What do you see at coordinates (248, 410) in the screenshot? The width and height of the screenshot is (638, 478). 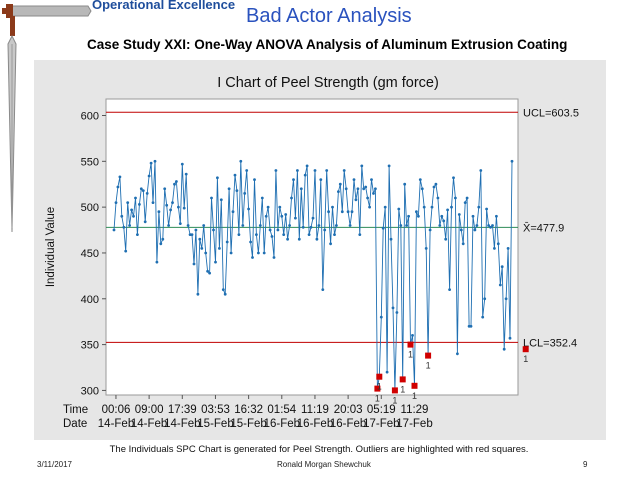 I see `x-tick-label-time: 16:32` at bounding box center [248, 410].